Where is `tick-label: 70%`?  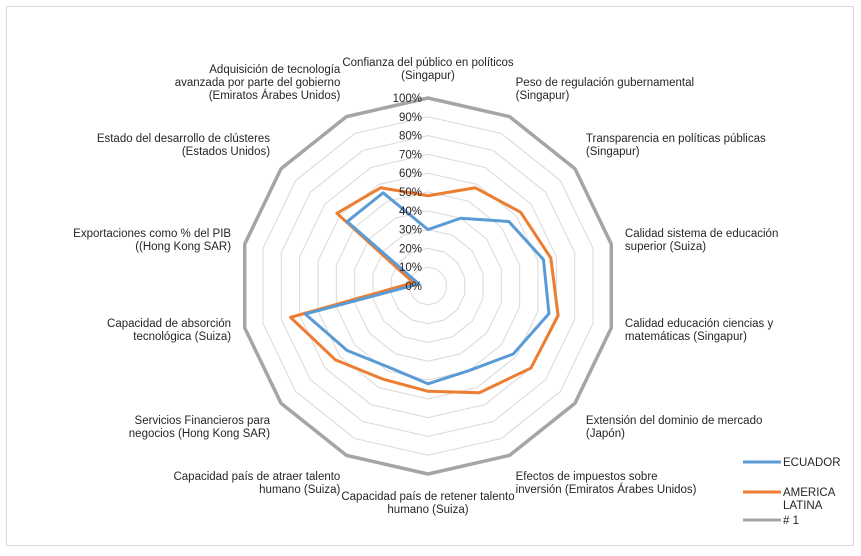 tick-label: 70% is located at coordinates (410, 155).